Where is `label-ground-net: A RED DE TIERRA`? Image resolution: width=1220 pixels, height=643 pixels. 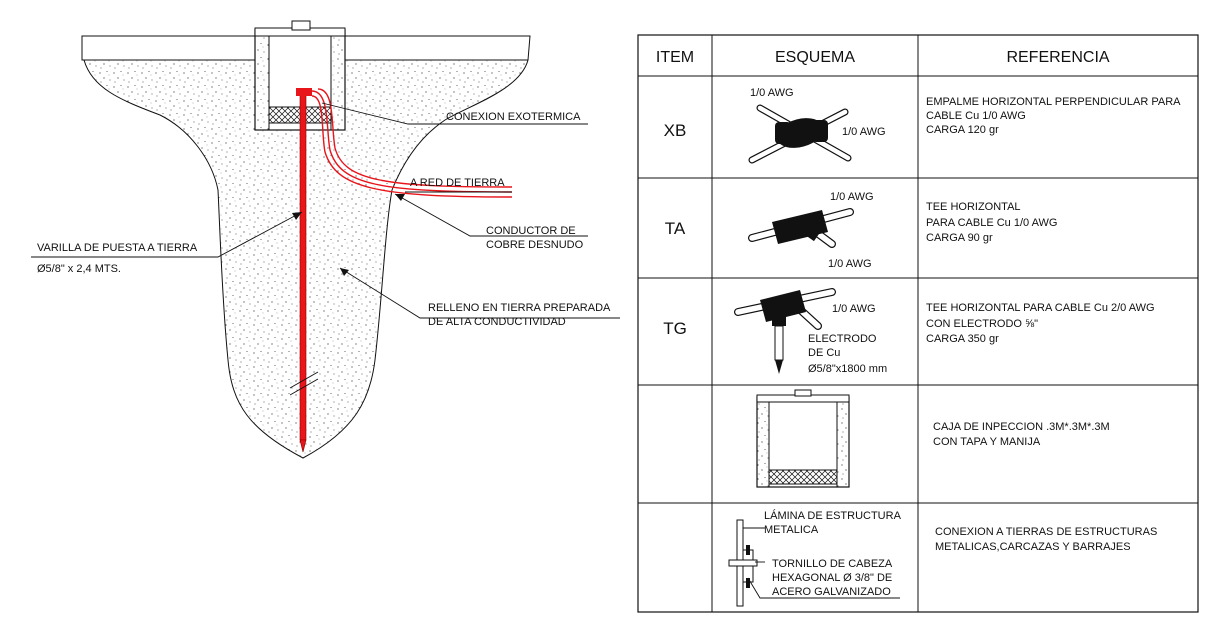 label-ground-net: A RED DE TIERRA is located at coordinates (457, 183).